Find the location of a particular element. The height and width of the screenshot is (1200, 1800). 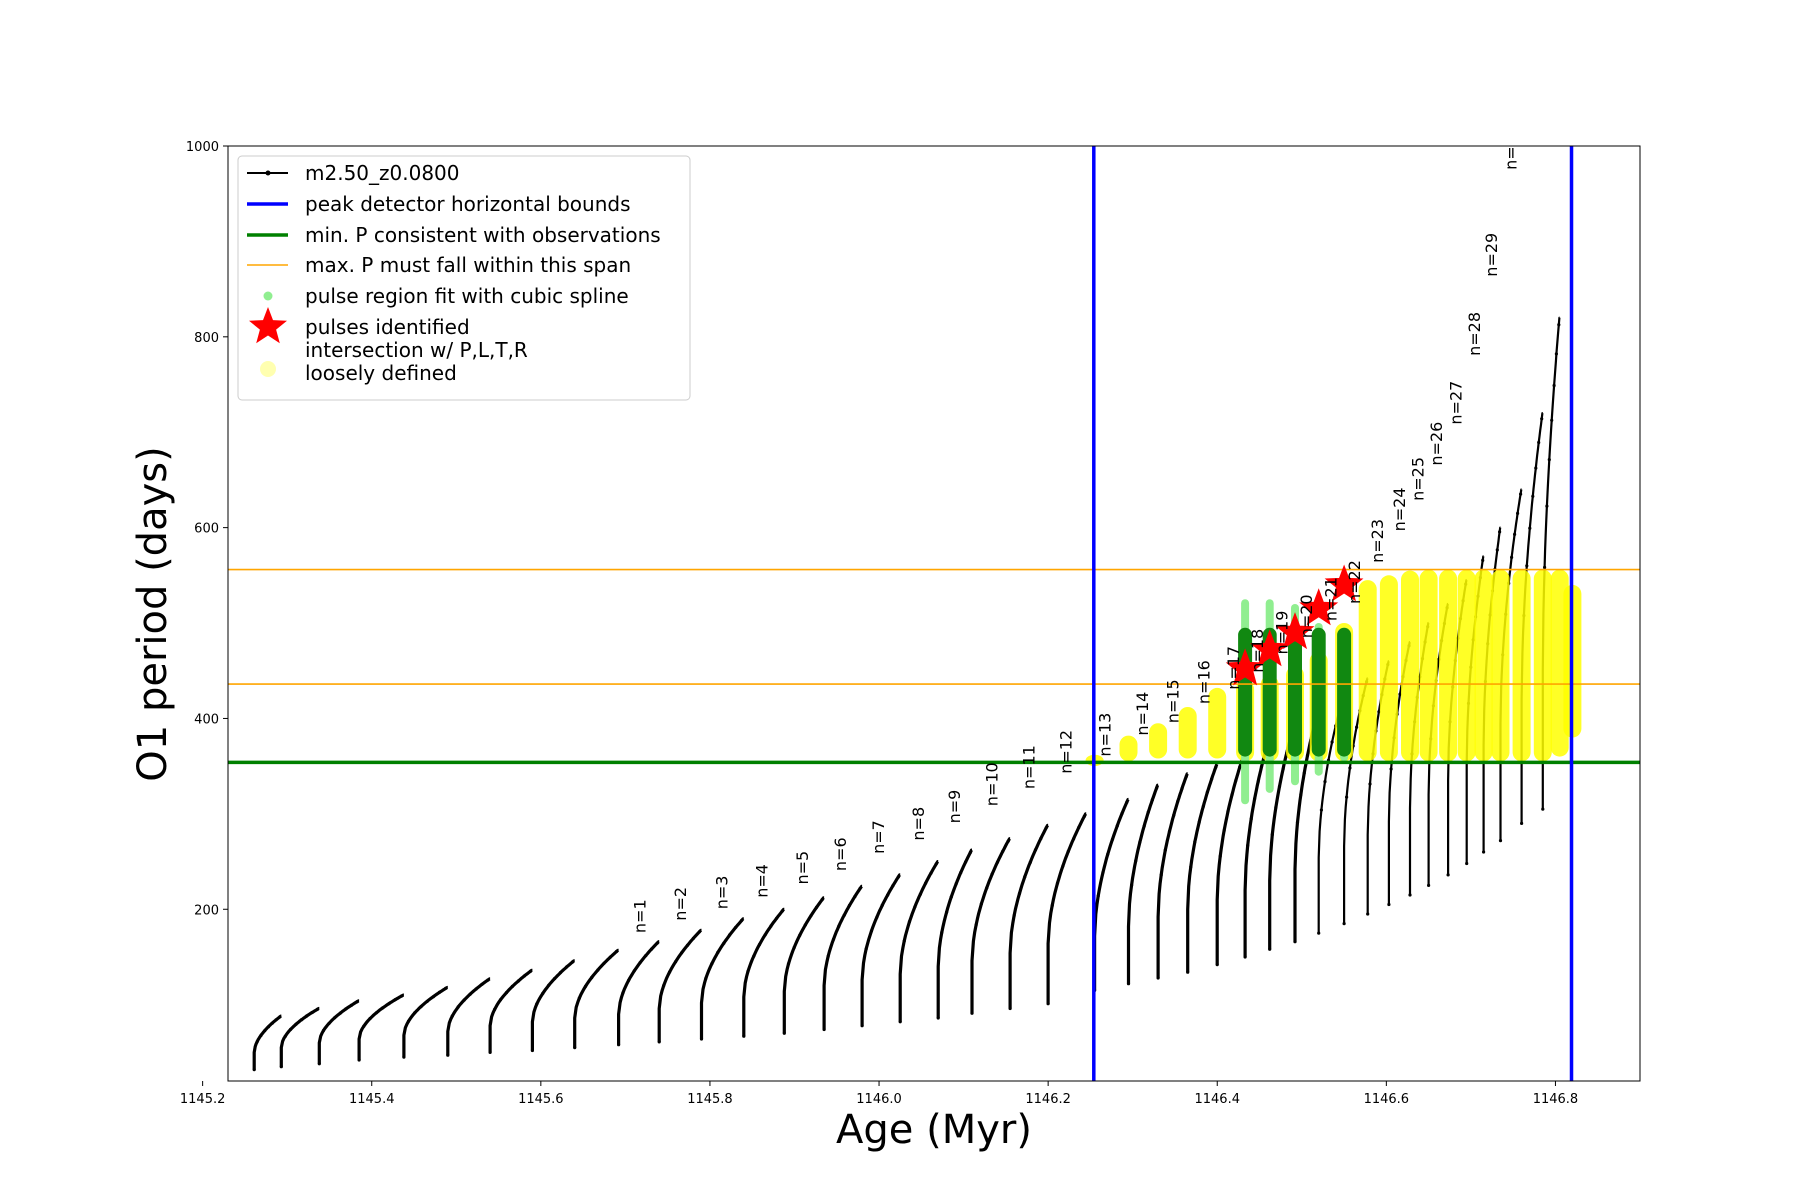

cycle-label: n=1 is located at coordinates (640, 916).